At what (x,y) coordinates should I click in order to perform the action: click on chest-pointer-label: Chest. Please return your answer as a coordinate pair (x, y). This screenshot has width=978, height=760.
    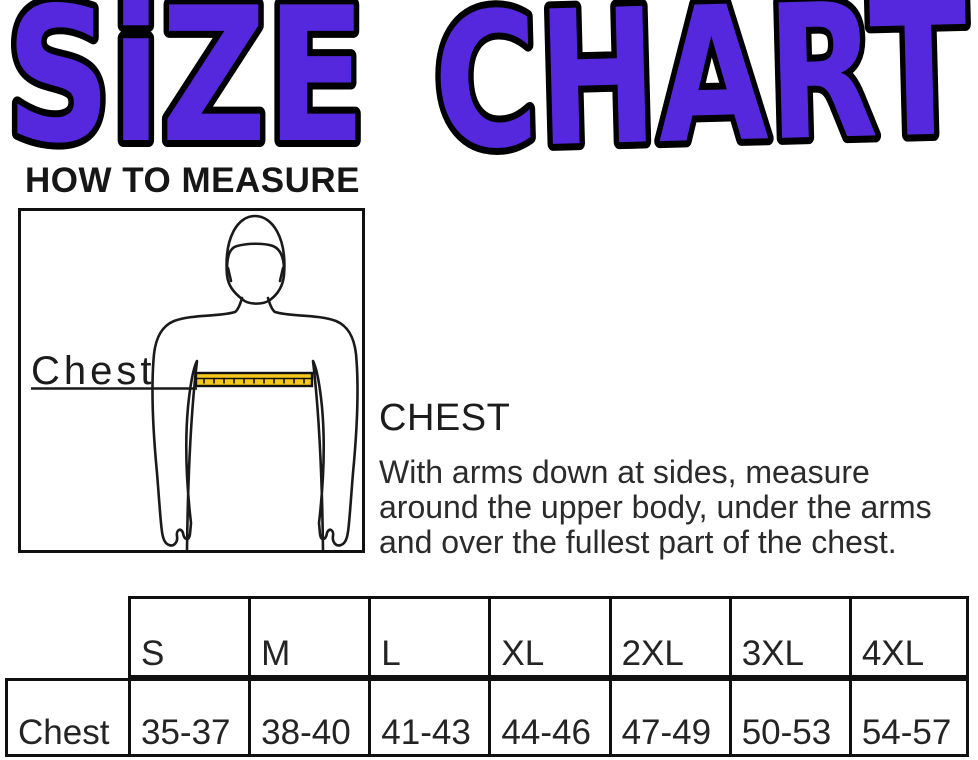
    Looking at the image, I should click on (93, 371).